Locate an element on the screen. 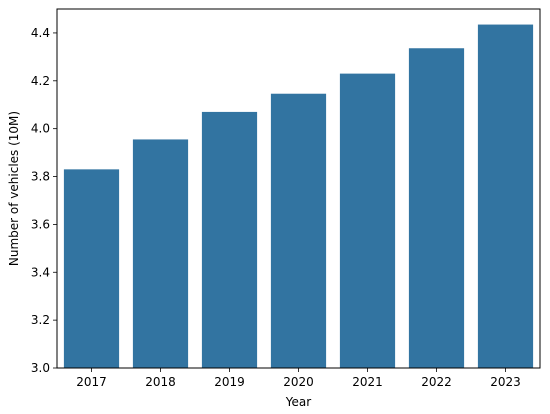 Image resolution: width=550 pixels, height=414 pixels. y-axis: 3.0 3.2 3.4 3.6 3.8 4.0 4.2 4.4 is located at coordinates (44, 200).